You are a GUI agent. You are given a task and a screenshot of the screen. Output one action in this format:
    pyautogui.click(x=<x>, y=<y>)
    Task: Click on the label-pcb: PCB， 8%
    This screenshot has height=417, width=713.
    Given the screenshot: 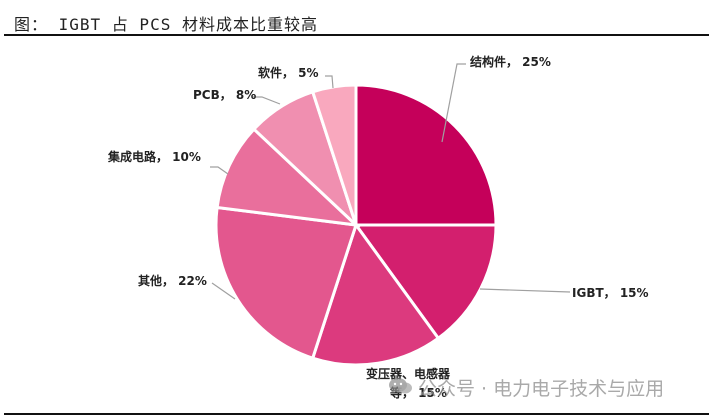 What is the action you would take?
    pyautogui.click(x=225, y=95)
    